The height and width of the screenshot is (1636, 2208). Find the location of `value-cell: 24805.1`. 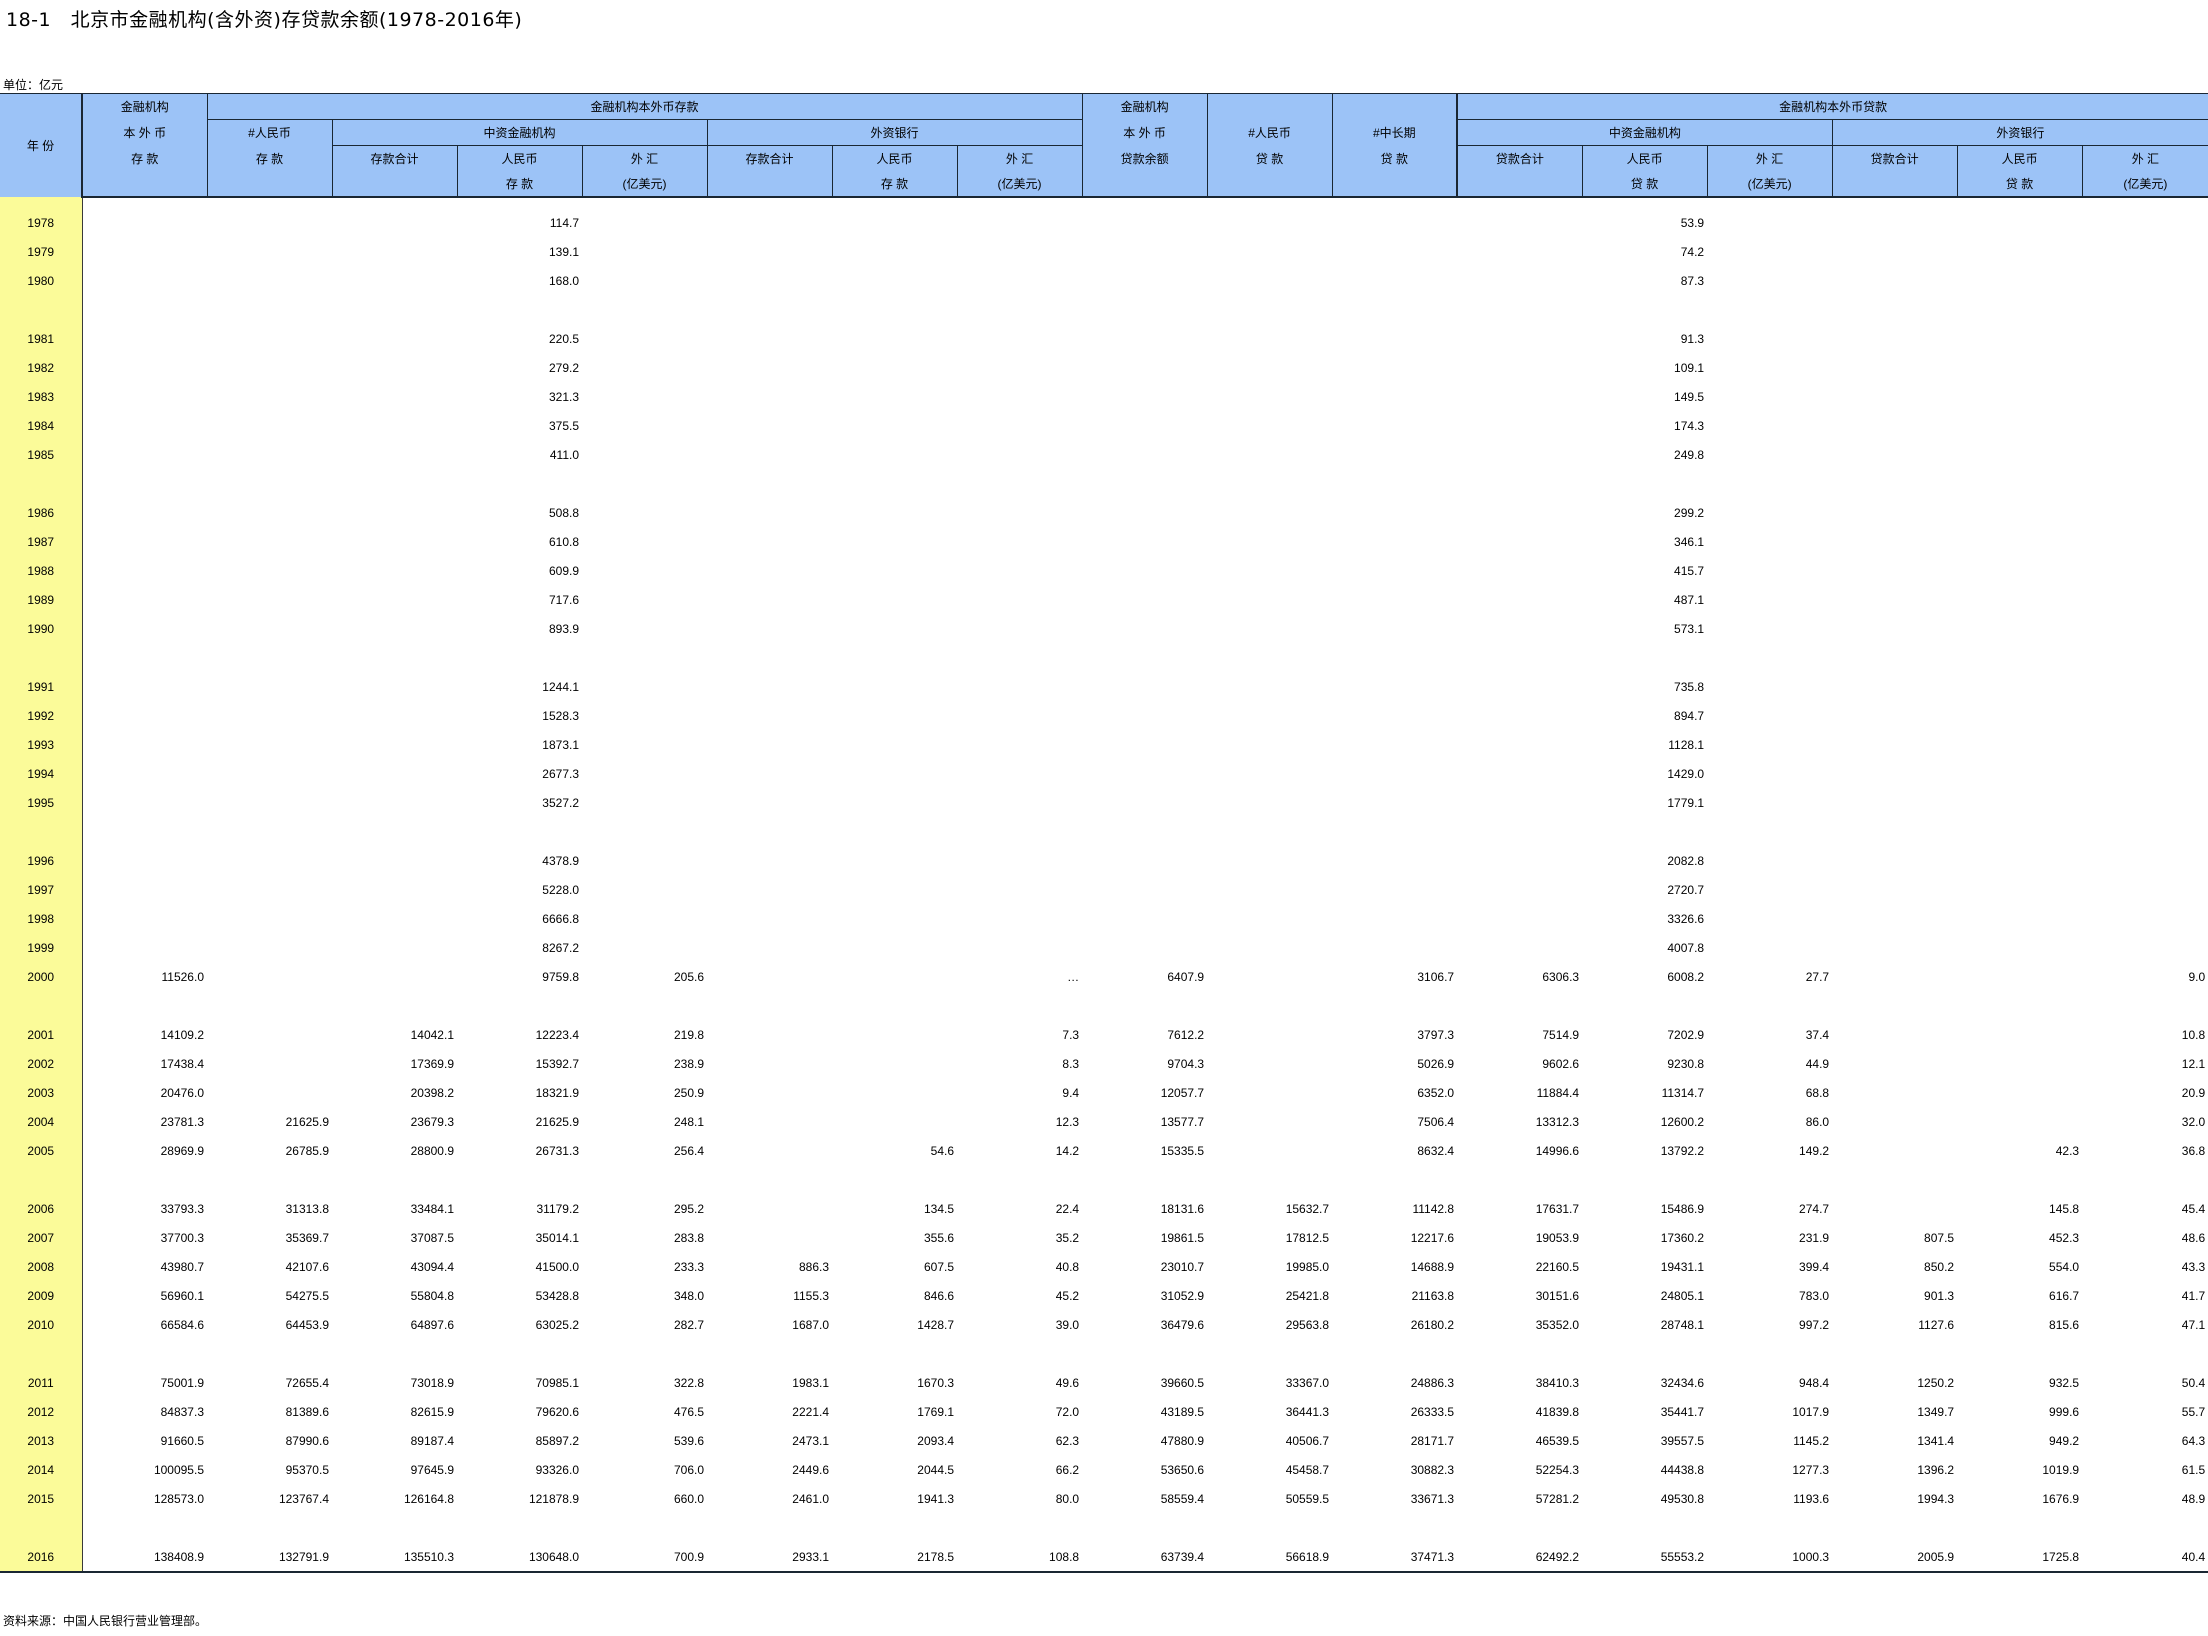

value-cell: 24805.1 is located at coordinates (1682, 1295).